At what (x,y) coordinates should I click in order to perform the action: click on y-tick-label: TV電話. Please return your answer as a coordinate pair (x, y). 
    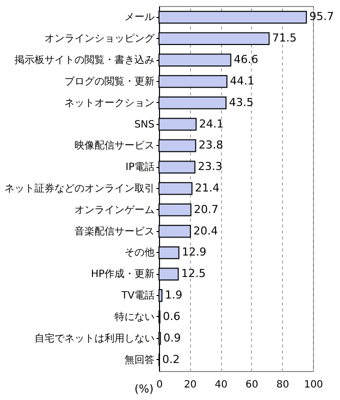
    Looking at the image, I should click on (137, 296).